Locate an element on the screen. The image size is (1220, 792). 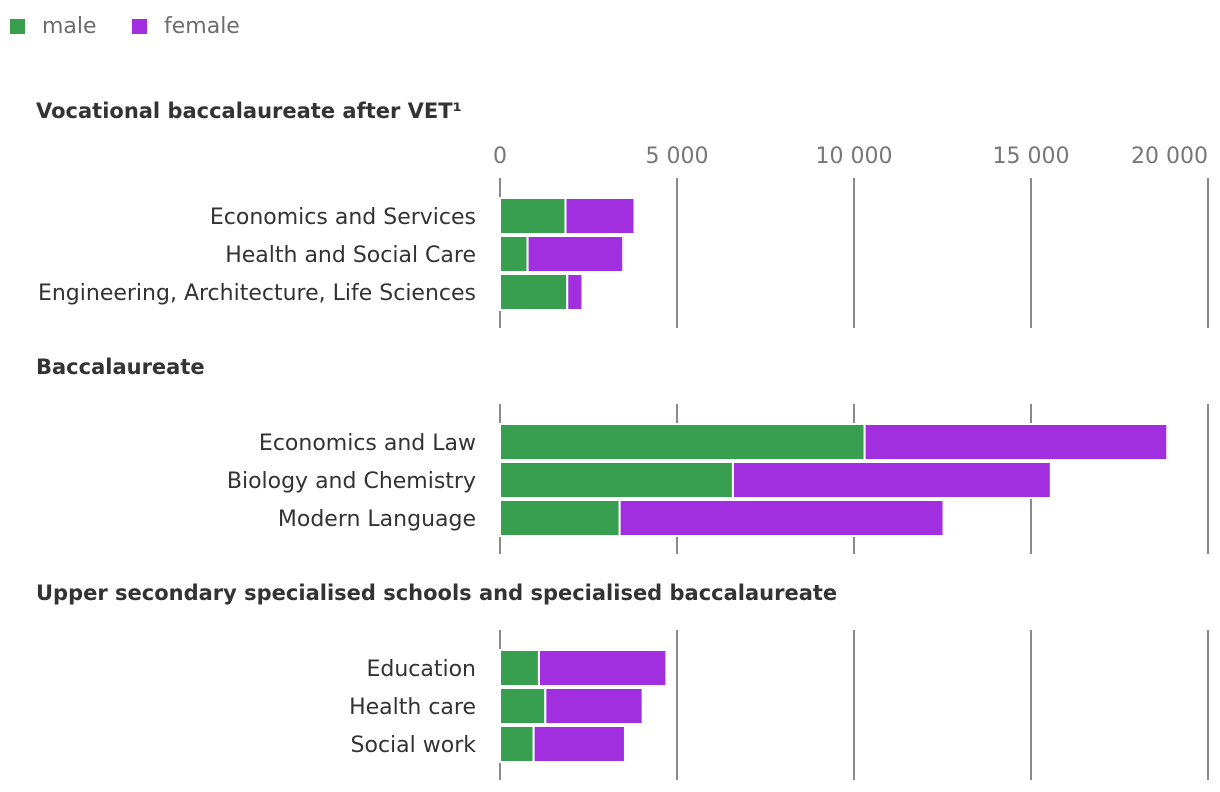
x-tick-label: 15 000 is located at coordinates (1031, 156).